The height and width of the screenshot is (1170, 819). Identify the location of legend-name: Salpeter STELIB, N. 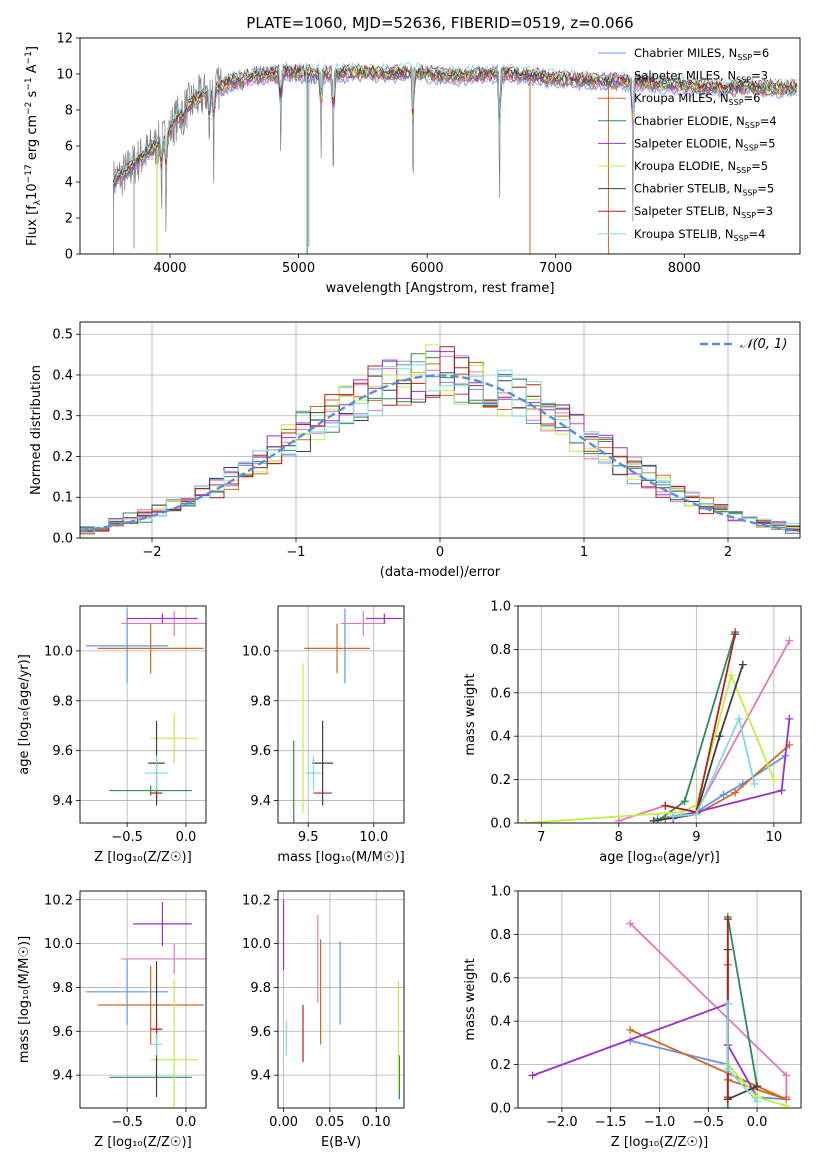
(687, 211).